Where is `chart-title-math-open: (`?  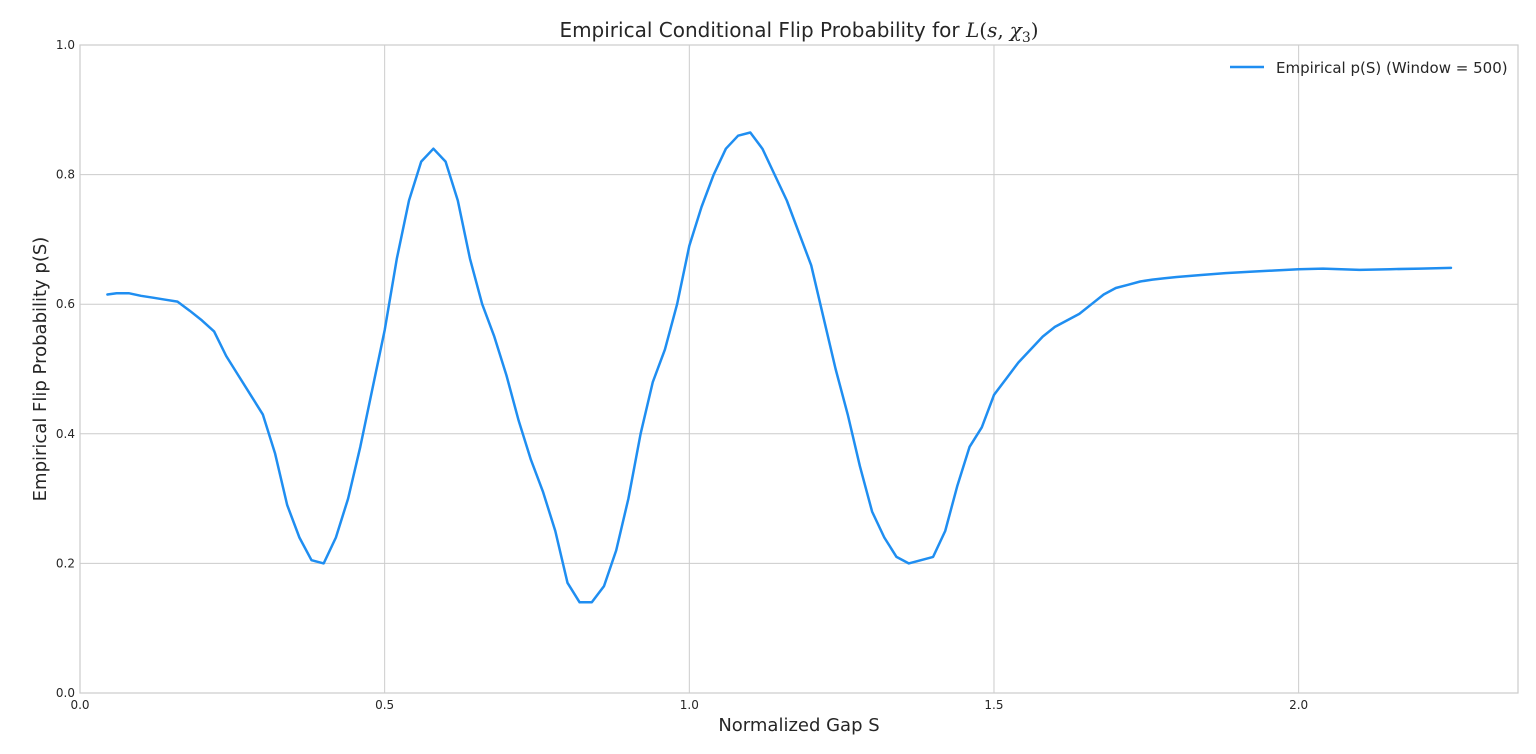
chart-title-math-open: ( is located at coordinates (983, 30).